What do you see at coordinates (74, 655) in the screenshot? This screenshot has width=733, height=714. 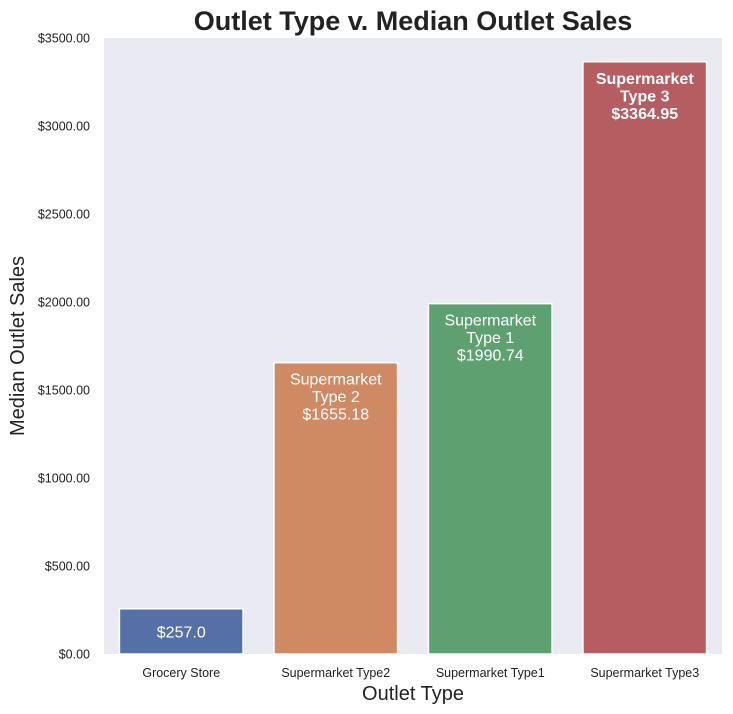 I see `y-tick-label: $0.00` at bounding box center [74, 655].